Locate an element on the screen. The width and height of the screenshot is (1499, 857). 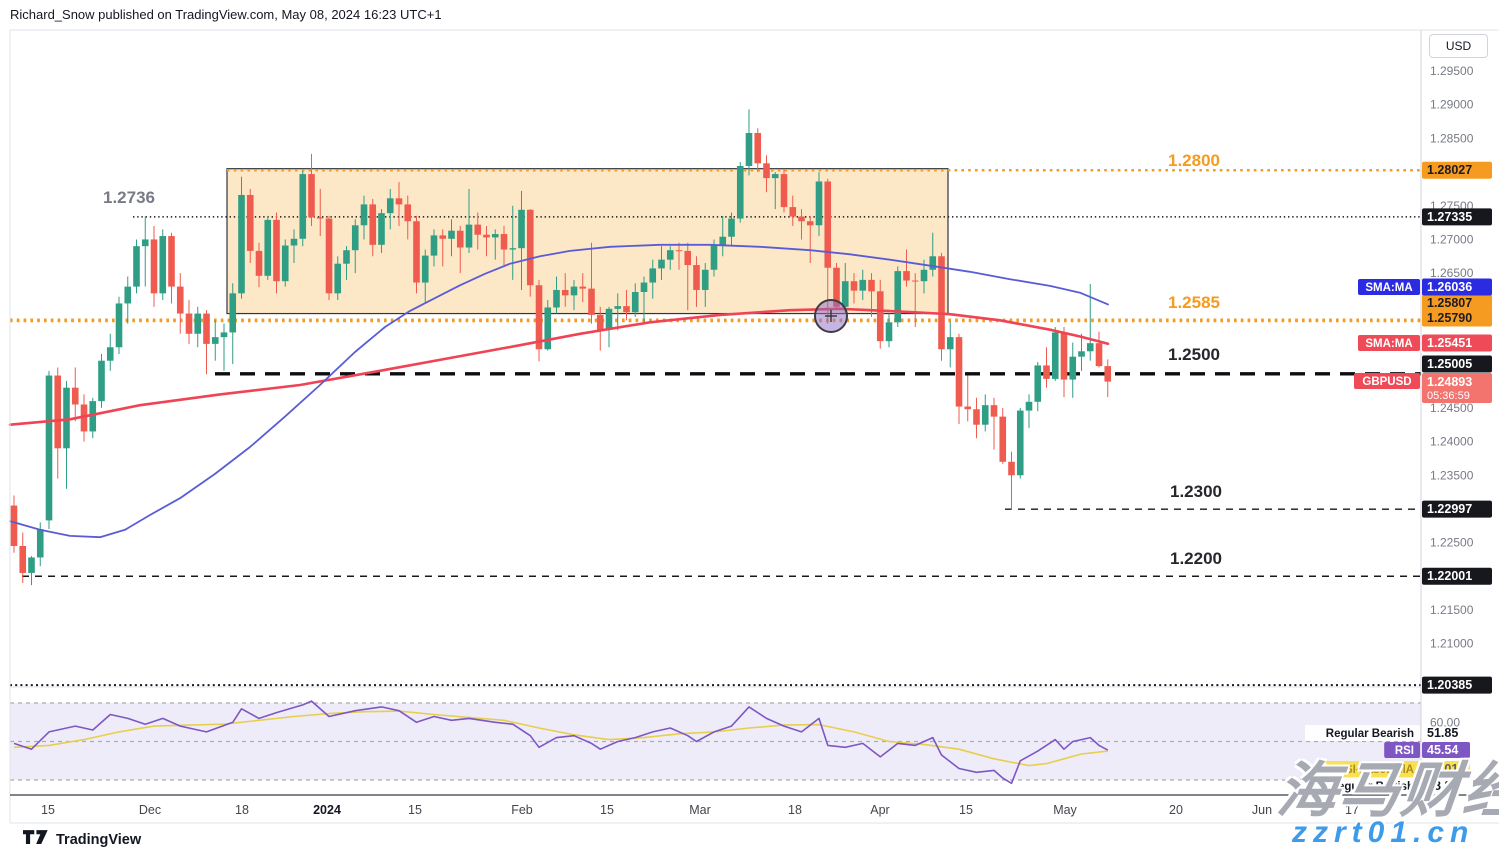
price-tick-label: 1.26500 is located at coordinates (1452, 273).